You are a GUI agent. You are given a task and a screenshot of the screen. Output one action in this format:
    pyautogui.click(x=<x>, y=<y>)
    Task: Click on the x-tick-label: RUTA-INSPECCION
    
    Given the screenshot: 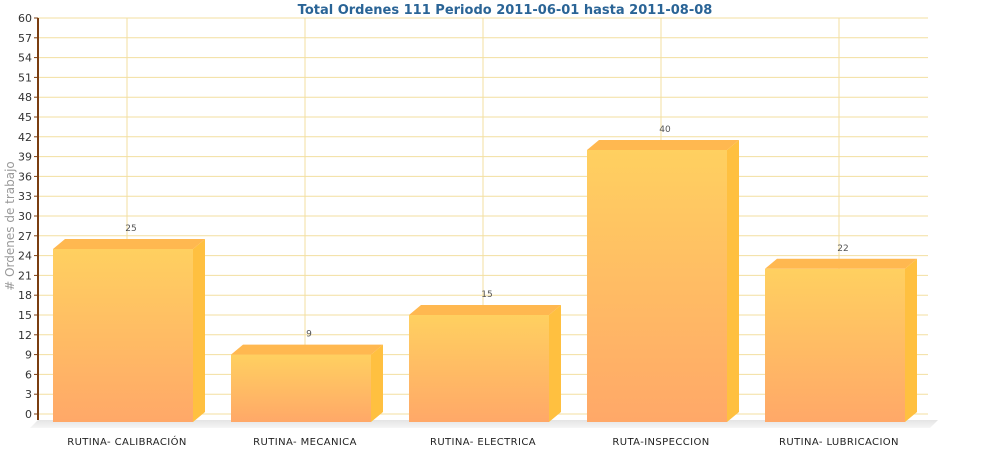 What is the action you would take?
    pyautogui.click(x=660, y=442)
    